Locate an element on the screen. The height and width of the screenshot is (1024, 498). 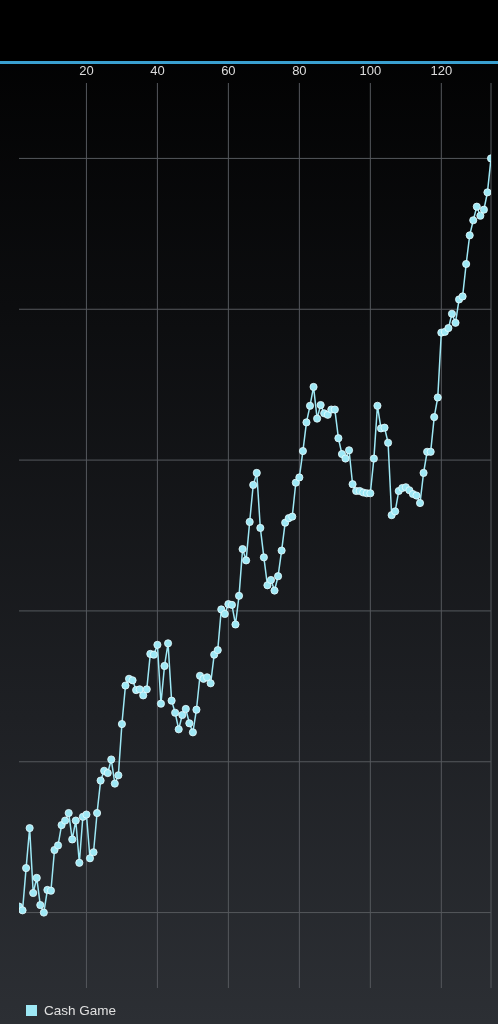
x-tick-label: 100 is located at coordinates (370, 70).